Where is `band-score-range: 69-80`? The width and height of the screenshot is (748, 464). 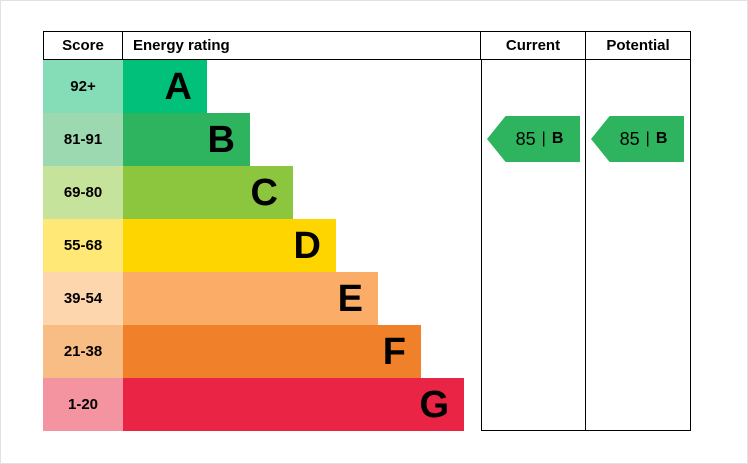
band-score-range: 69-80 is located at coordinates (83, 192).